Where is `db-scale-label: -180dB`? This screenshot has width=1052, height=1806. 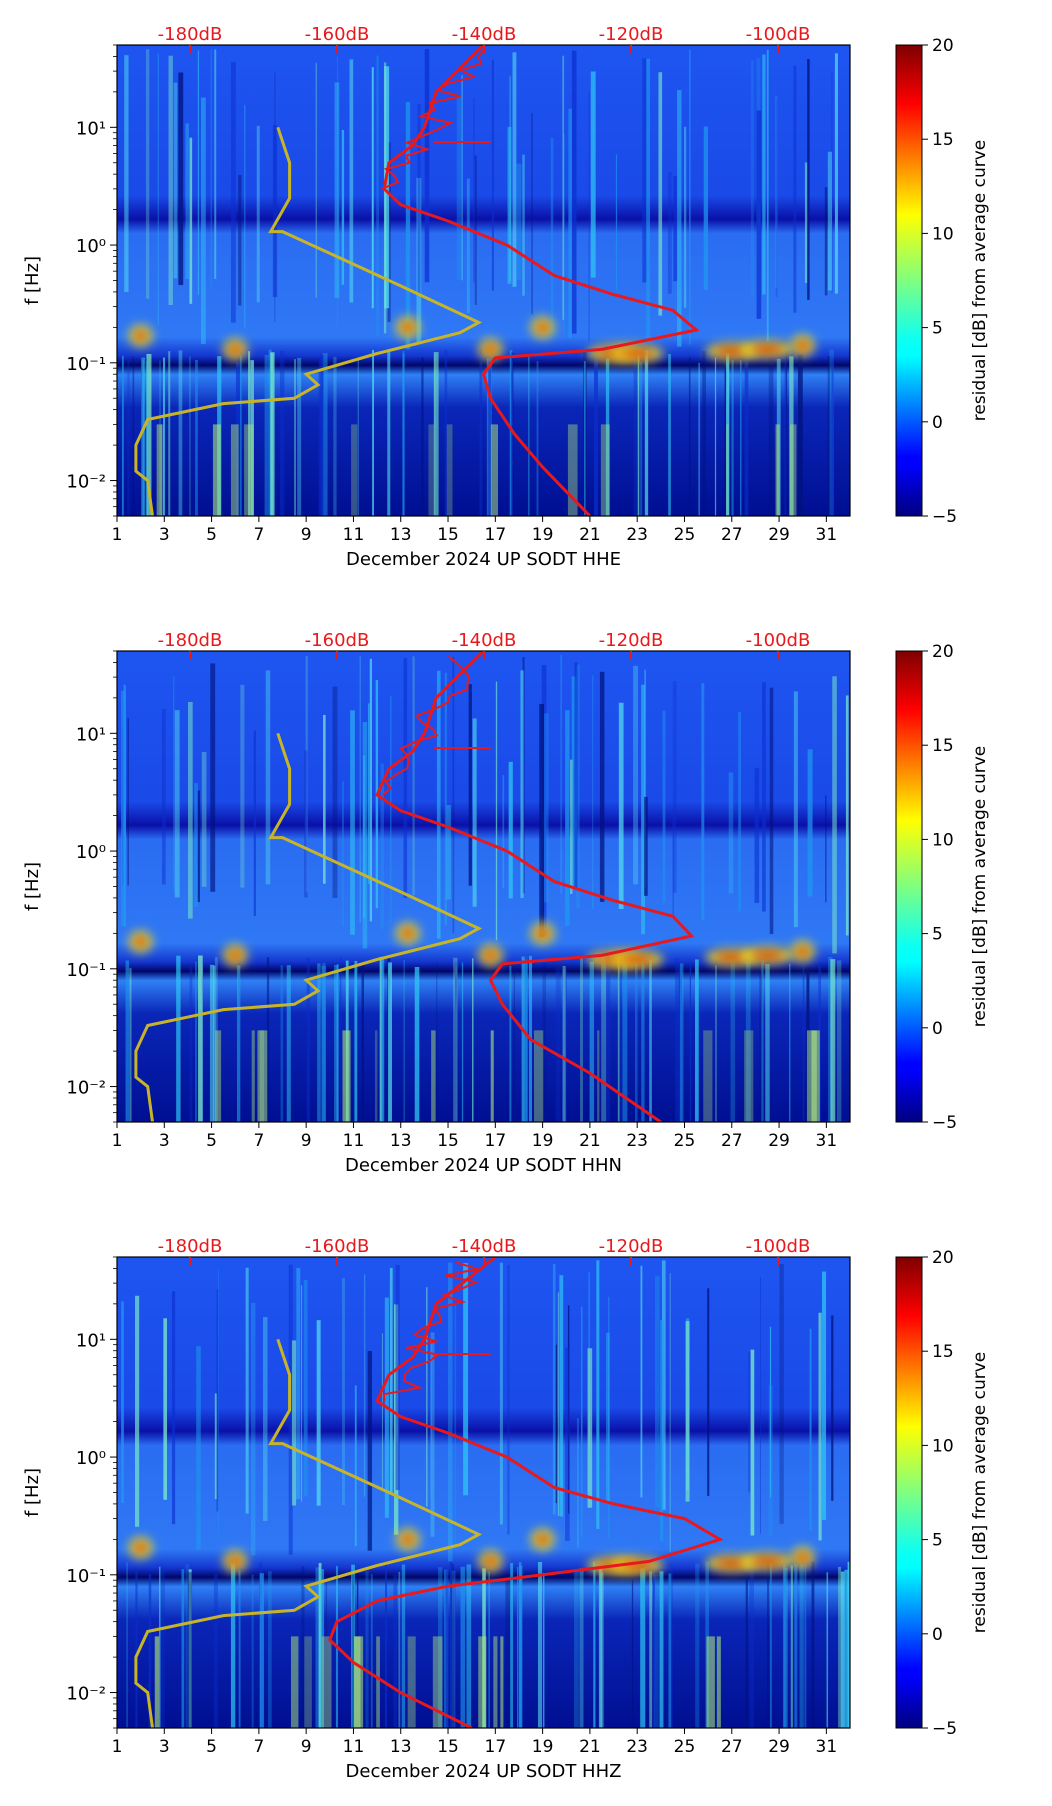
db-scale-label: -180dB is located at coordinates (190, 1246).